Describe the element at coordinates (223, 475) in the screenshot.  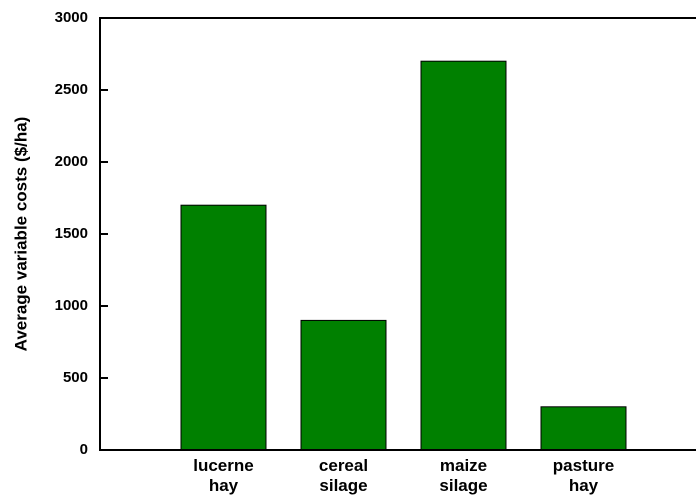
I see `x-tick-label: lucerne hay` at that location.